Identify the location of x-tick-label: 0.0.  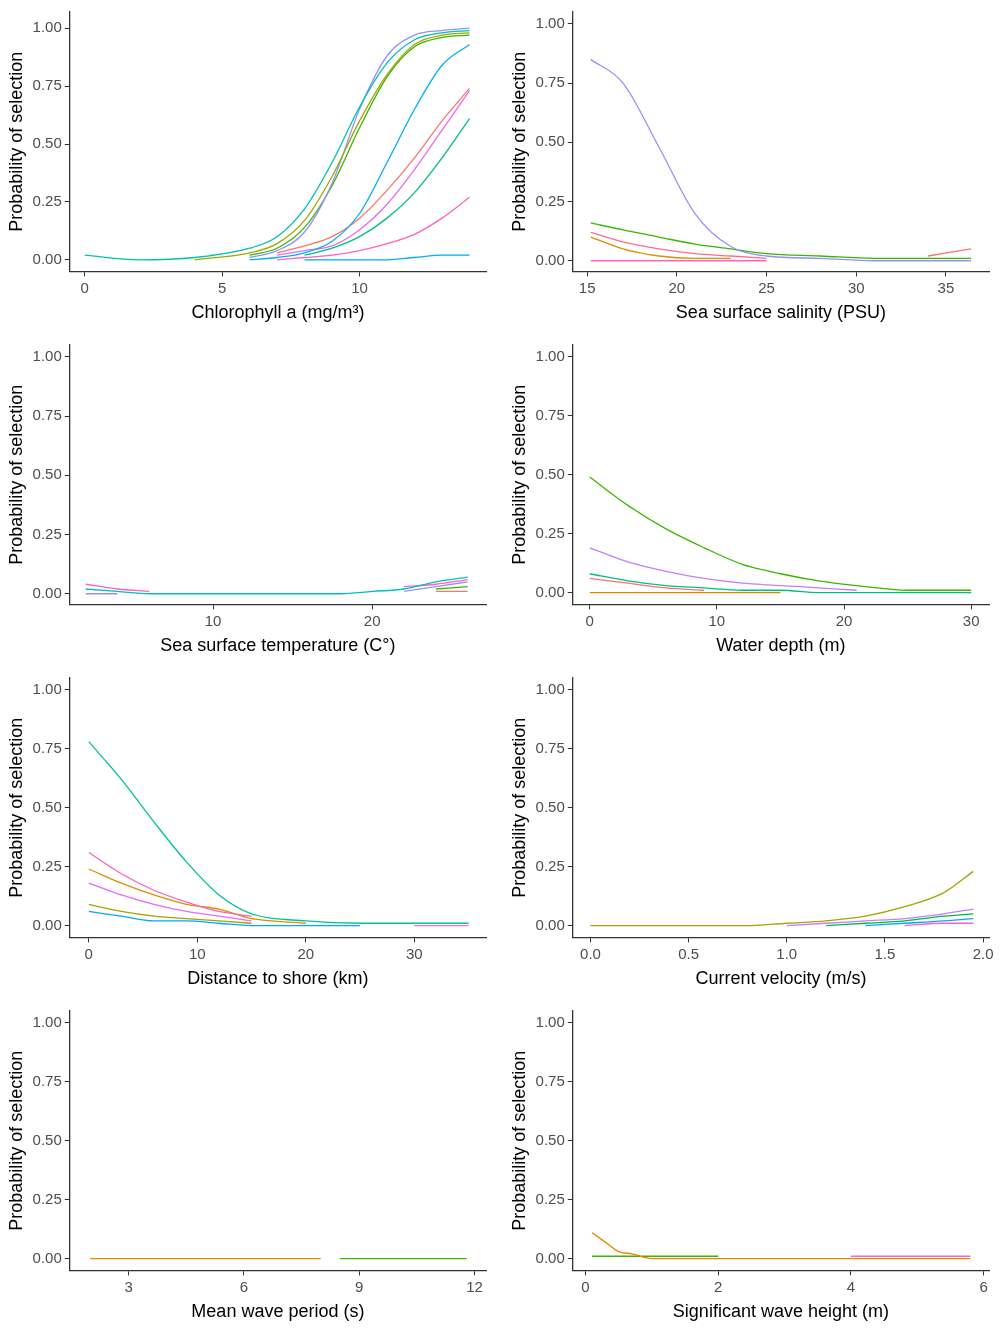
(590, 953).